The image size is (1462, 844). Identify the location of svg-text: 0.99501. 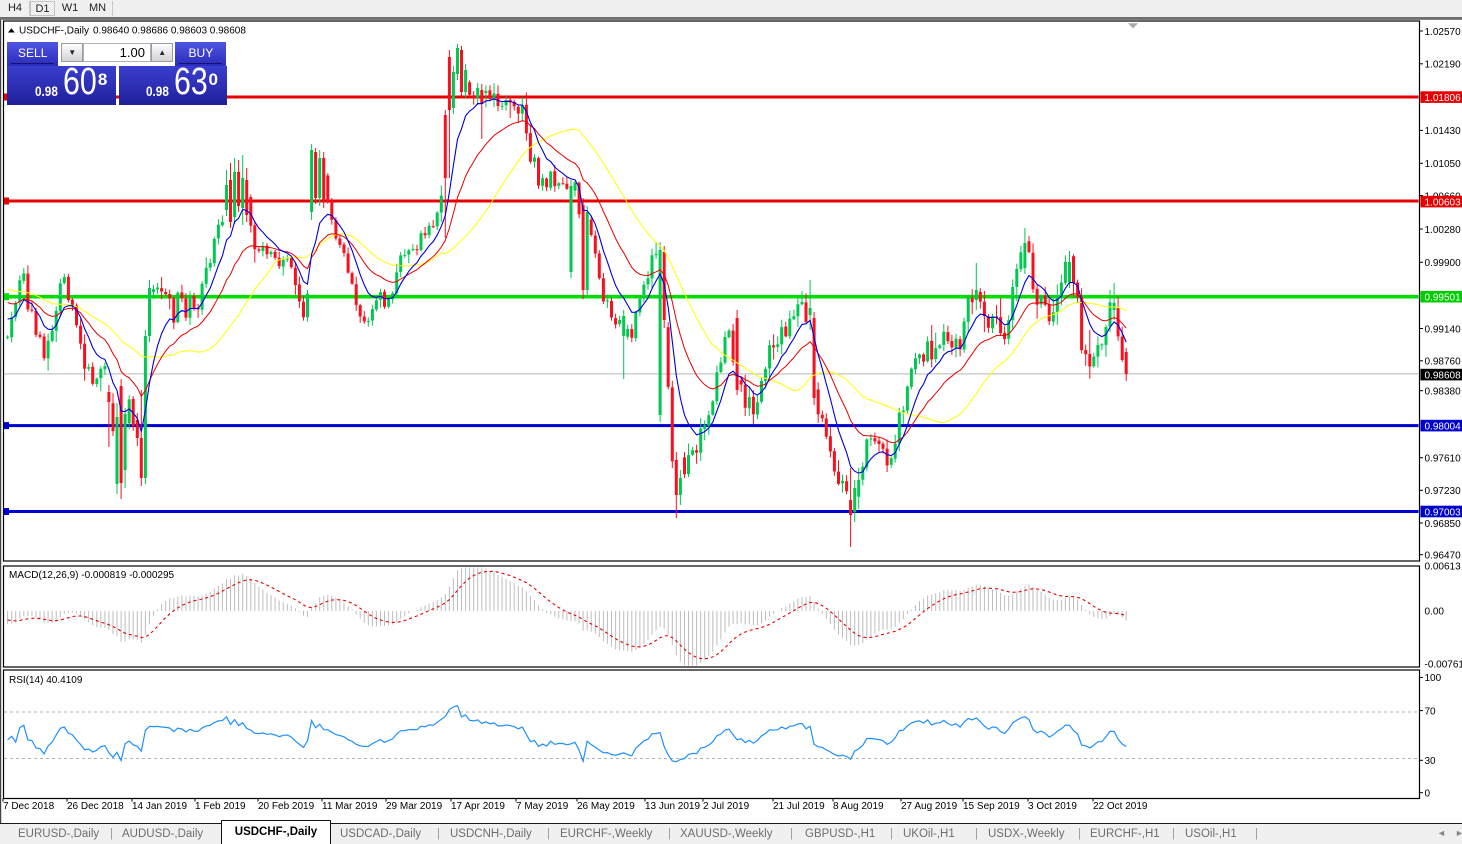
(1443, 298).